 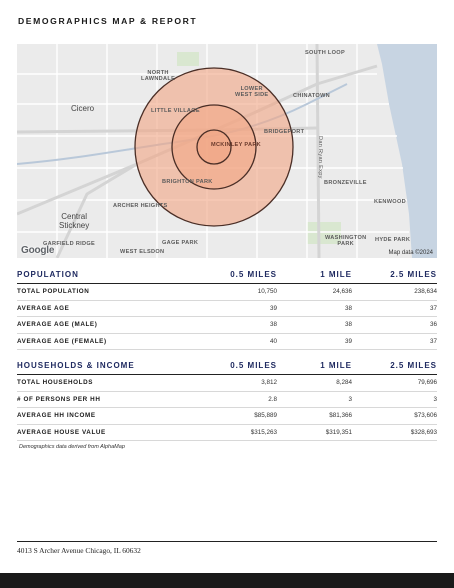 I want to click on cell-value: $81,366, so click(x=314, y=416).